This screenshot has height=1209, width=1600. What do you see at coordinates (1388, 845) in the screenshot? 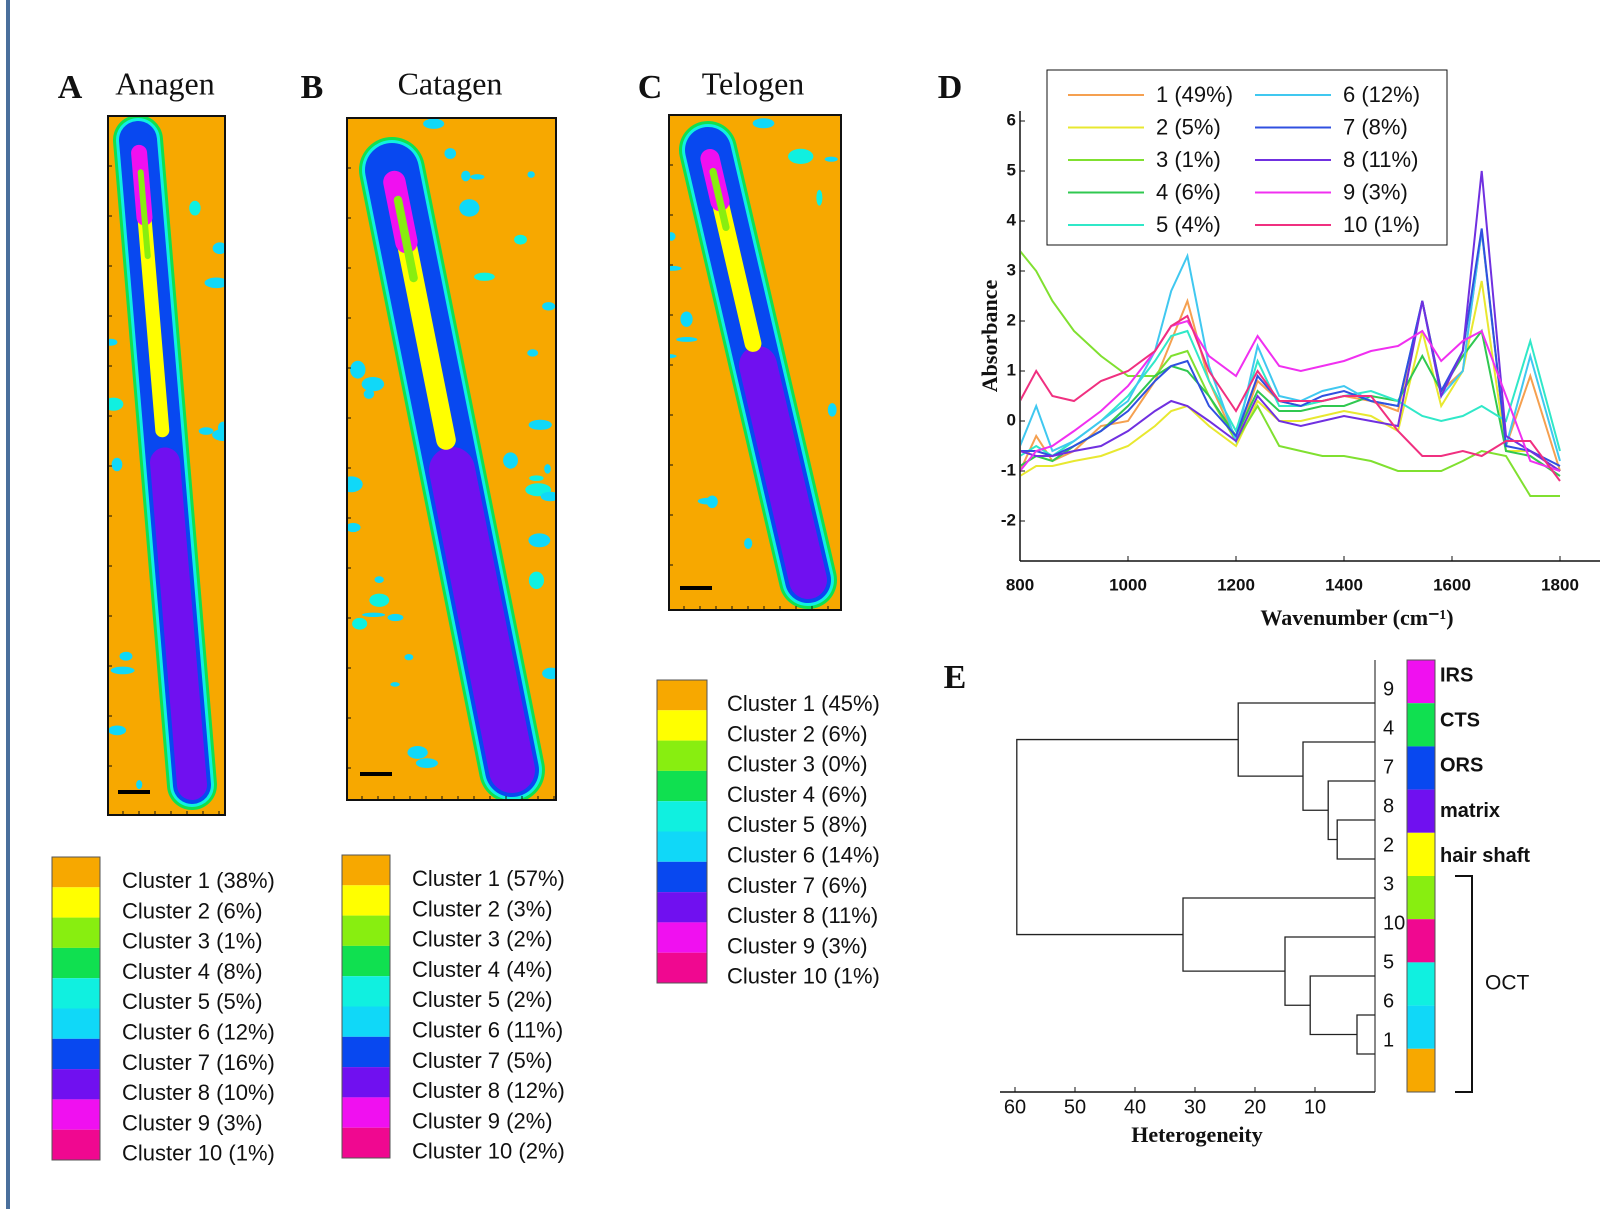
I see `leaf-label: 2` at bounding box center [1388, 845].